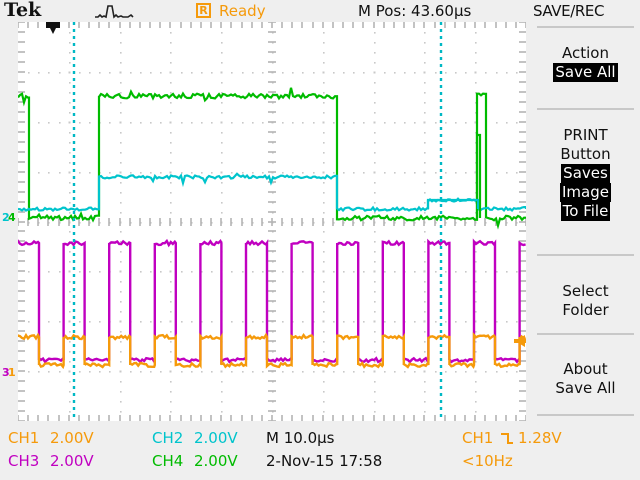  I want to click on menu-item-print-label-1: PRINT, so click(585, 135).